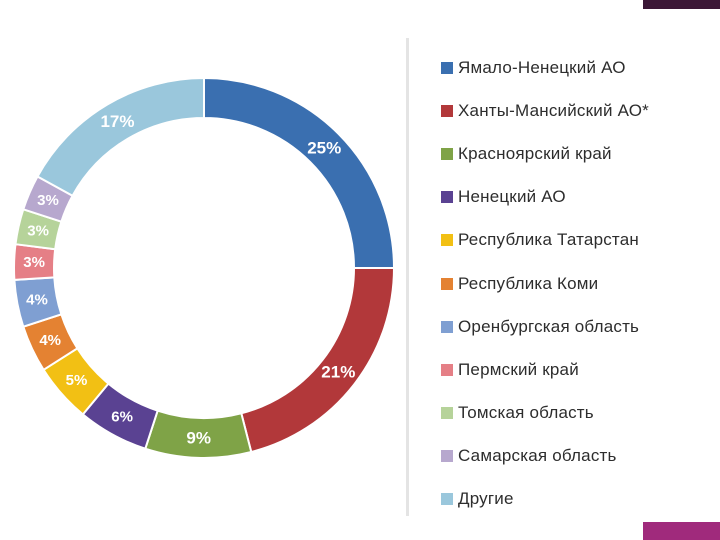 Image resolution: width=720 pixels, height=540 pixels. What do you see at coordinates (324, 147) in the screenshot?
I see `slice-data-label: 25%` at bounding box center [324, 147].